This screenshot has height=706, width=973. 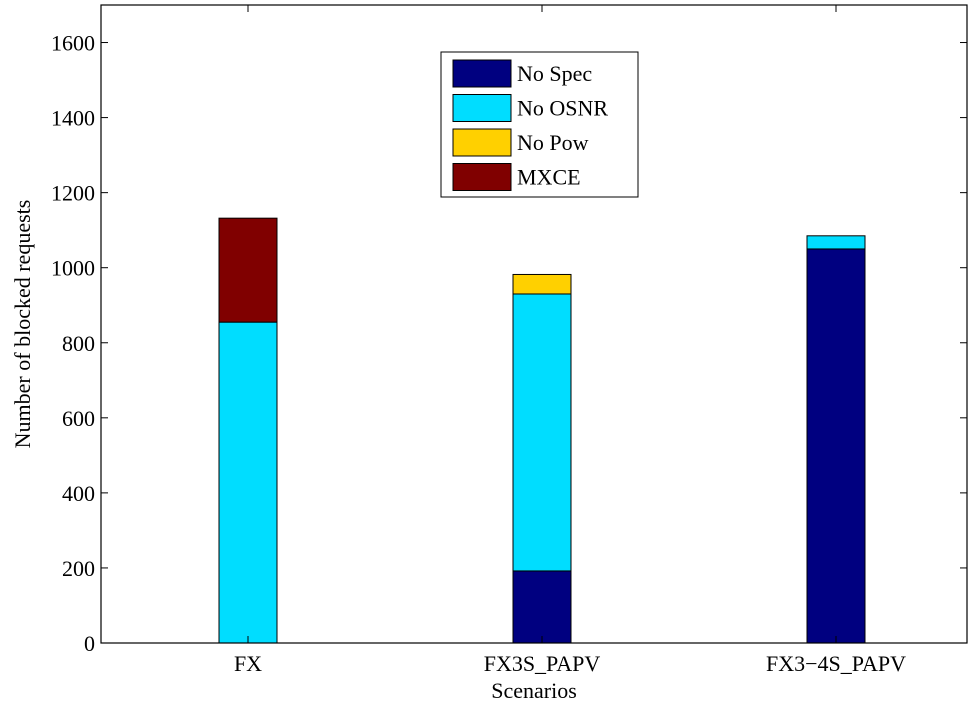 What do you see at coordinates (549, 177) in the screenshot?
I see `legend-label-4: MXCE` at bounding box center [549, 177].